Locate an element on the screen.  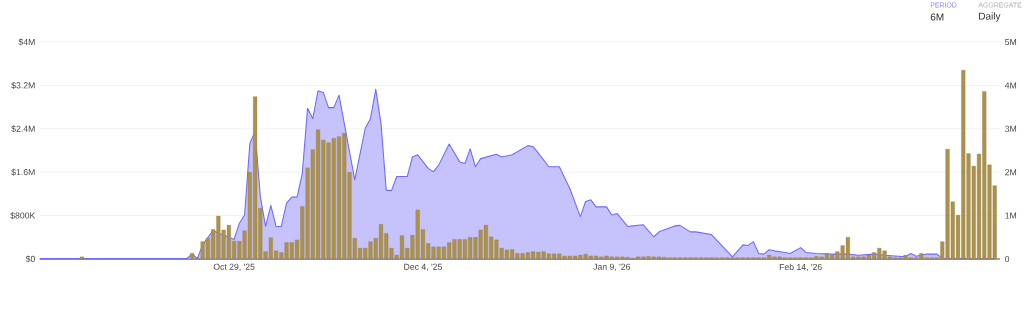
x-tick-label: Dec 4, '25 is located at coordinates (423, 267).